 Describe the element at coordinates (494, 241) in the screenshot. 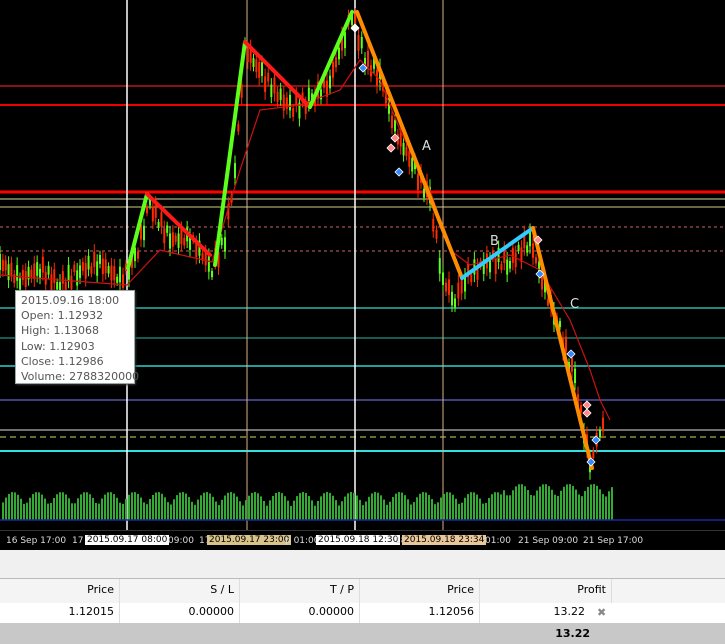

I see `wave-label-b: B` at that location.